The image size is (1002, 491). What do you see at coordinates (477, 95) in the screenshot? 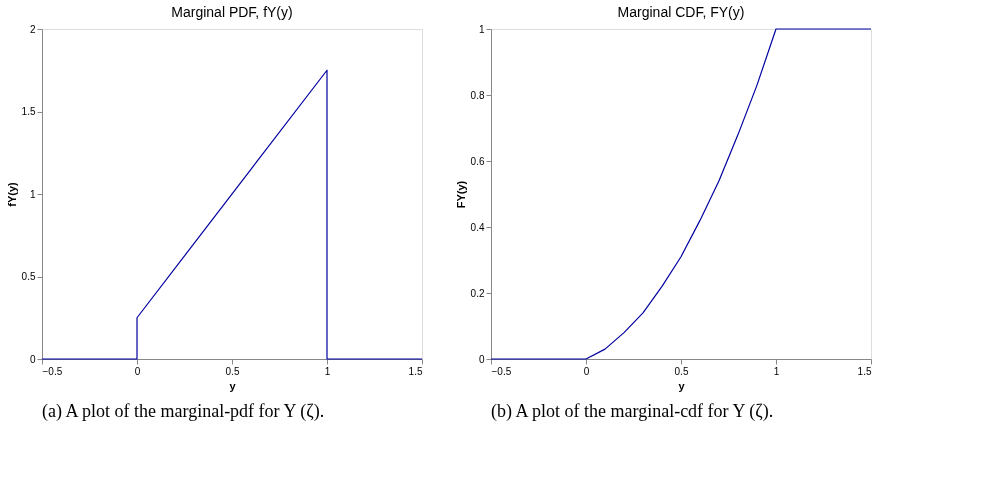
I see `y-tick-label: 0.8` at bounding box center [477, 95].